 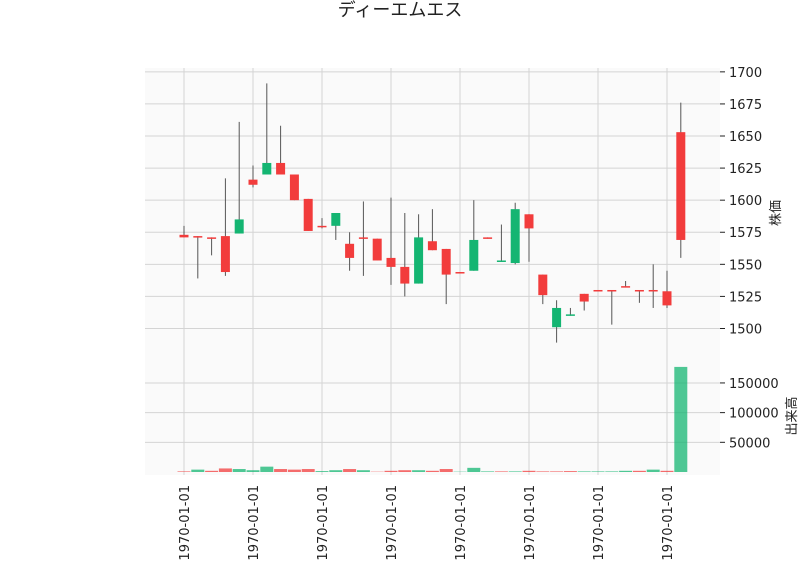 I want to click on volume-tick-label: 50000, so click(x=749, y=443).